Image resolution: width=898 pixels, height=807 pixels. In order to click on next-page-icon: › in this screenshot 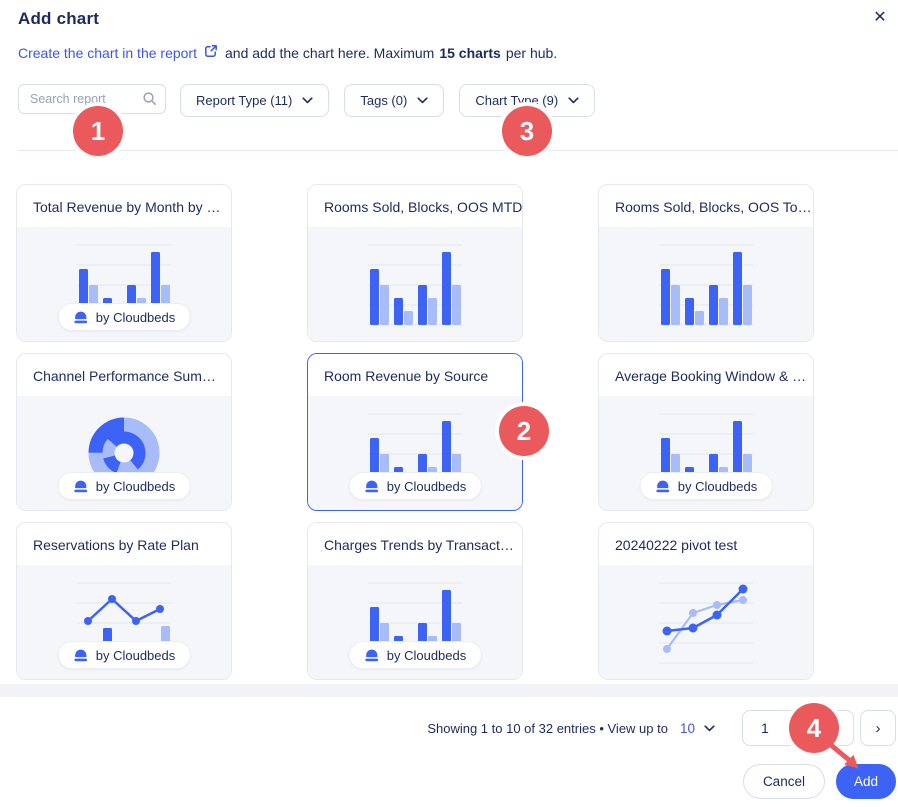, I will do `click(878, 728)`.